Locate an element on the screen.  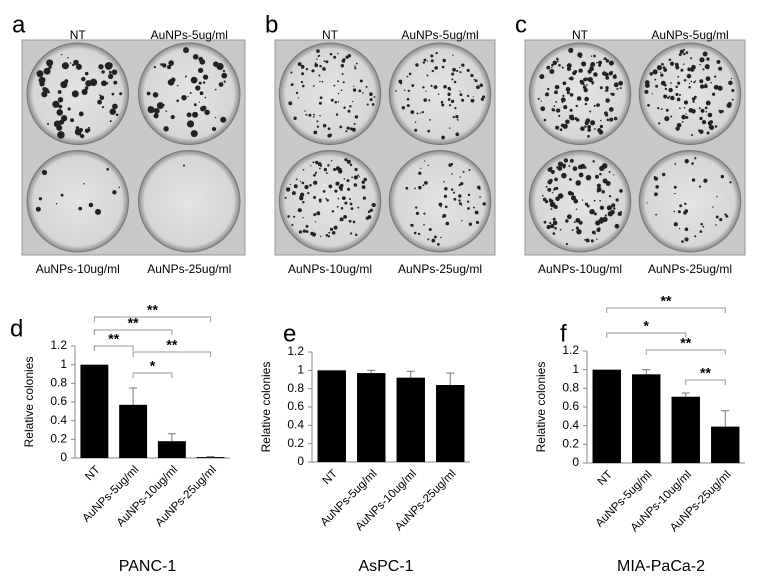
well-label: NT is located at coordinates (78, 35).